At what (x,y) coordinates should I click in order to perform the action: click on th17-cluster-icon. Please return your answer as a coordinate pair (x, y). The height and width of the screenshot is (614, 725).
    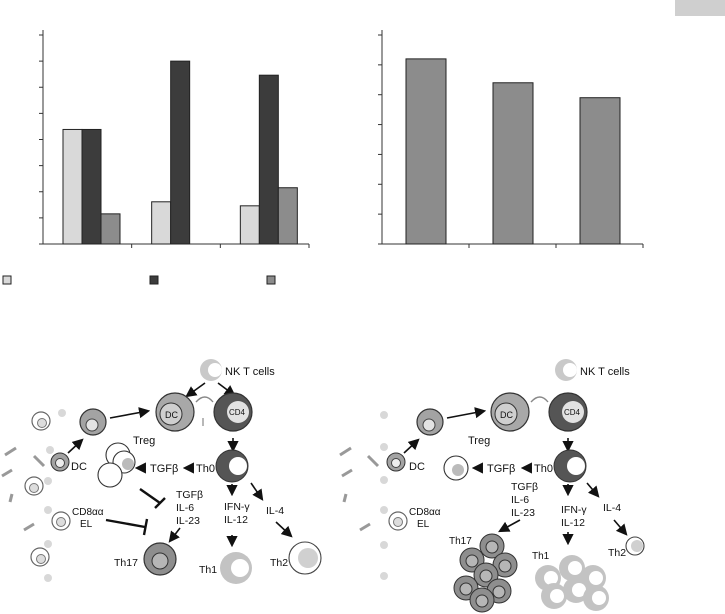
    Looking at the image, I should click on (485, 573).